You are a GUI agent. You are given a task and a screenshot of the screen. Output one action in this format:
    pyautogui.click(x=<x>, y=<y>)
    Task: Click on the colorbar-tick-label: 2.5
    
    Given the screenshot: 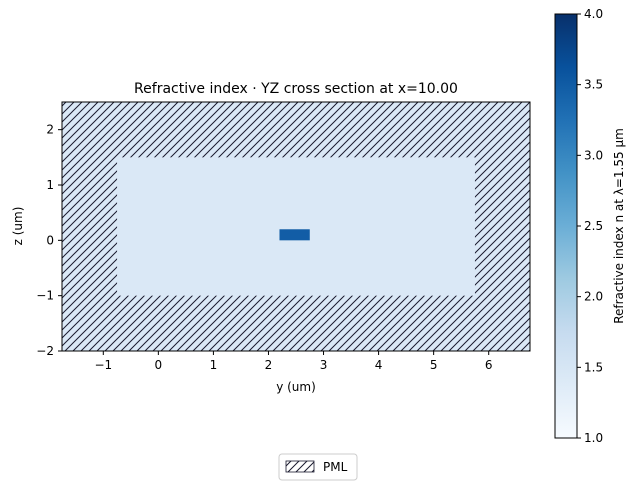 What is the action you would take?
    pyautogui.click(x=593, y=226)
    